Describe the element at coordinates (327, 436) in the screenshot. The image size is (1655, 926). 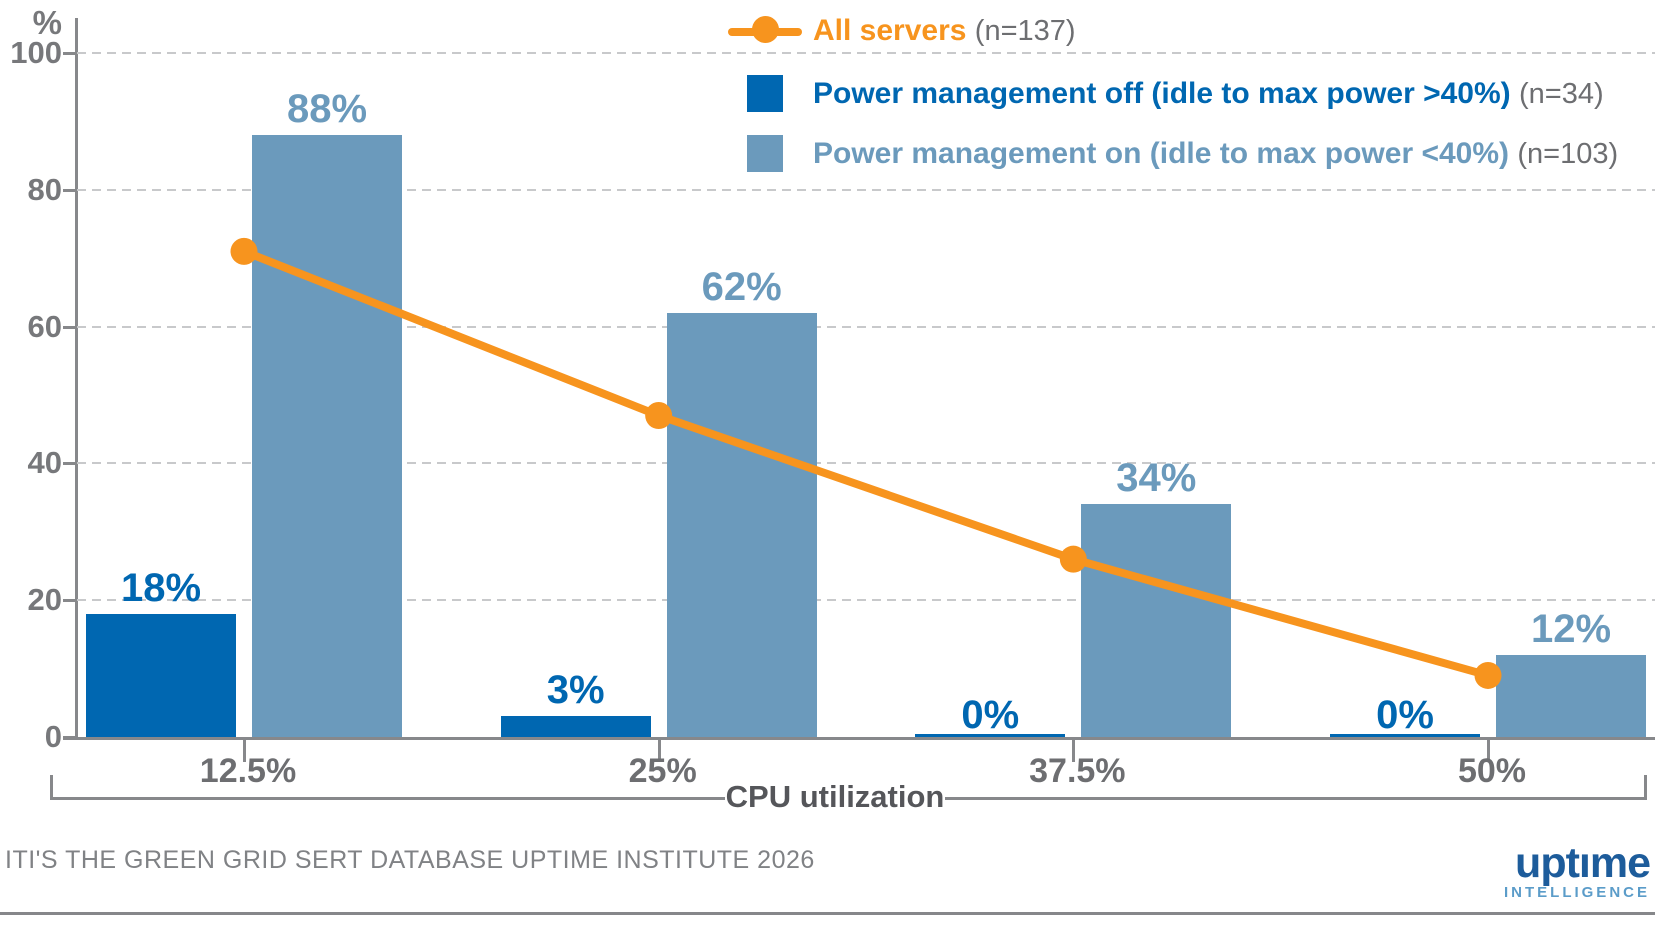
I see `bar-pm-on-12.5%` at that location.